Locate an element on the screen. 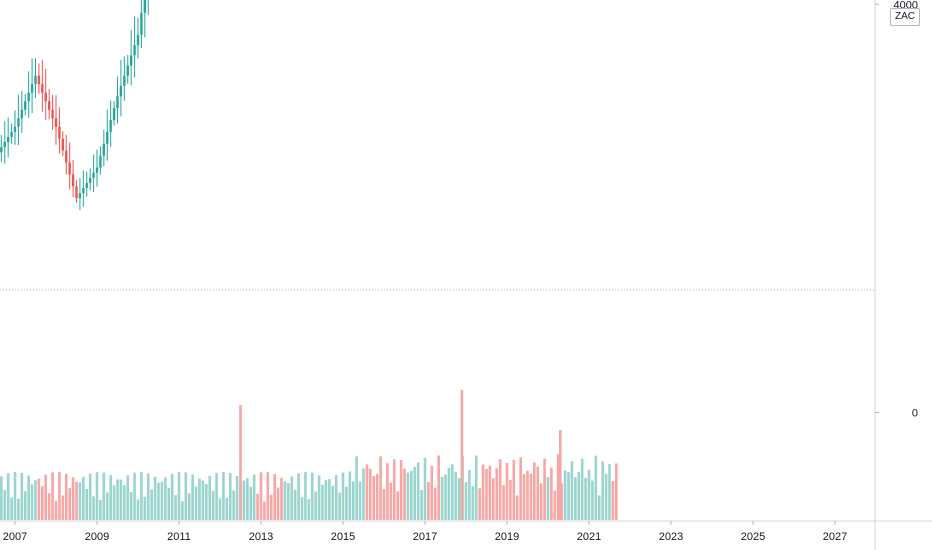 The image size is (932, 550). x-axis-tick-label: 2027 is located at coordinates (835, 537).